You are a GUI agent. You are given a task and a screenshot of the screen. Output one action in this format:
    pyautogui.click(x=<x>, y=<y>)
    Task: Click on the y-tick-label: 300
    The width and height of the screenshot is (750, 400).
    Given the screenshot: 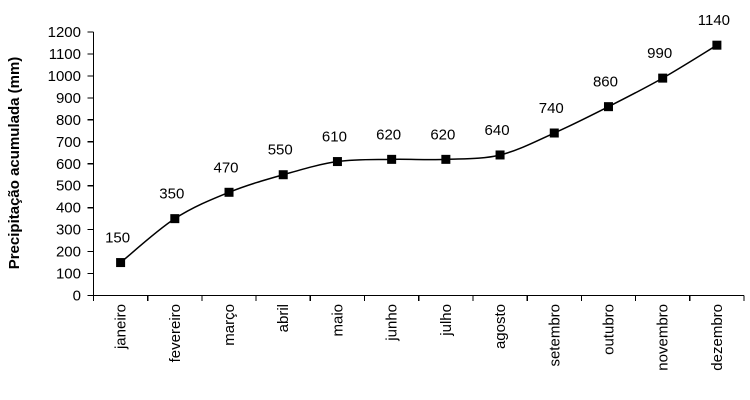 What is the action you would take?
    pyautogui.click(x=68, y=230)
    